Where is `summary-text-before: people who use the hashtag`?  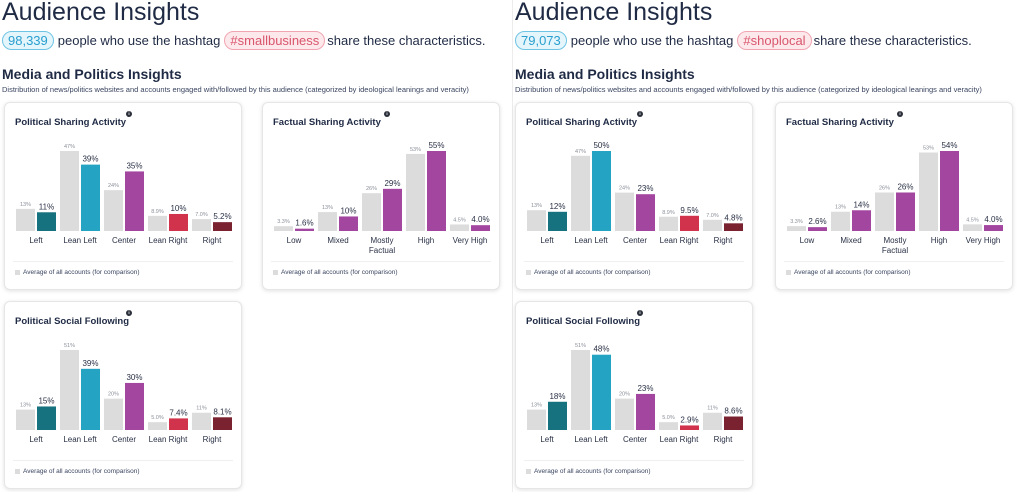 summary-text-before: people who use the hashtag is located at coordinates (139, 40).